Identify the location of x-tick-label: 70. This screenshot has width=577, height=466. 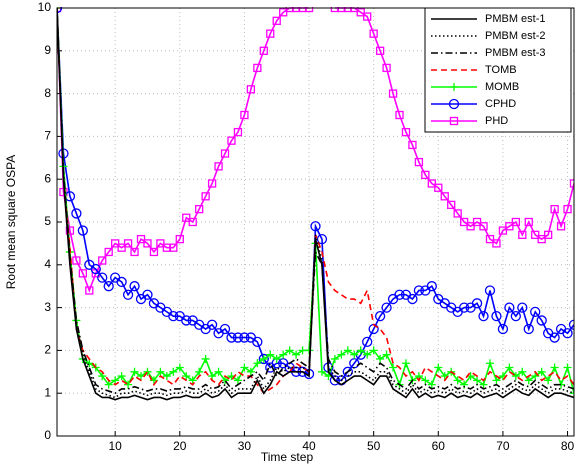
(503, 446).